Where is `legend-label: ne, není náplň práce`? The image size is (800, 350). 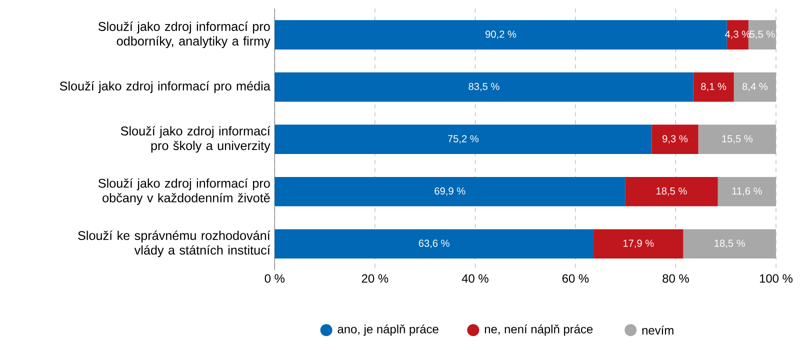
legend-label: ne, není náplň práce is located at coordinates (538, 330).